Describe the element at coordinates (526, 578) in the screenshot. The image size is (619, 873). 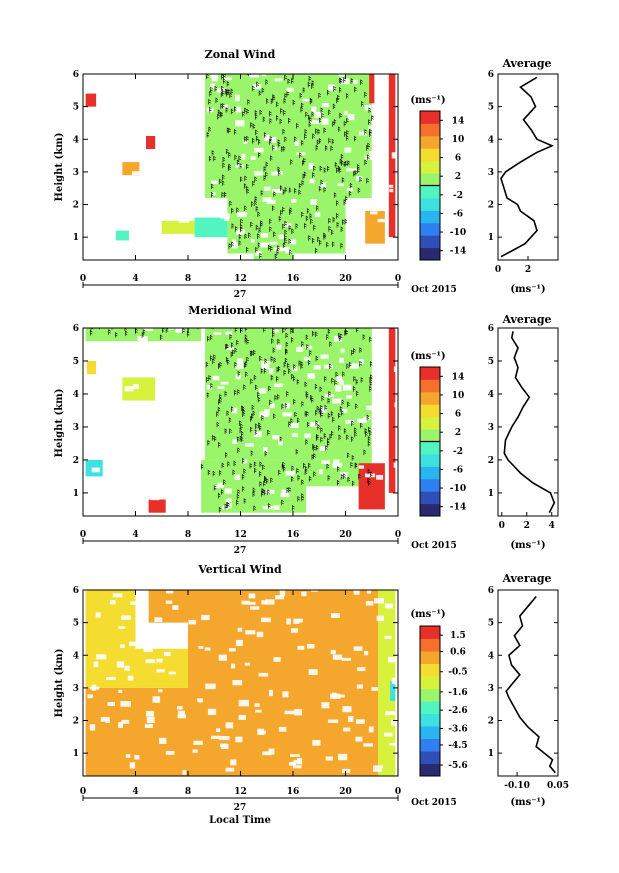
I see `average-title: Average` at that location.